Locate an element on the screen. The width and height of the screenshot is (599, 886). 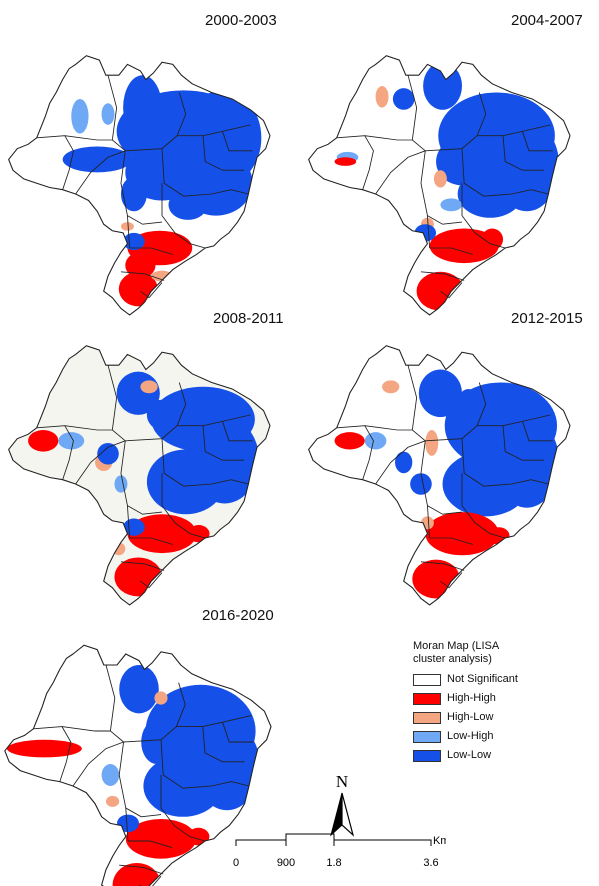
legend-item-low-low: Low-Low is located at coordinates (503, 757).